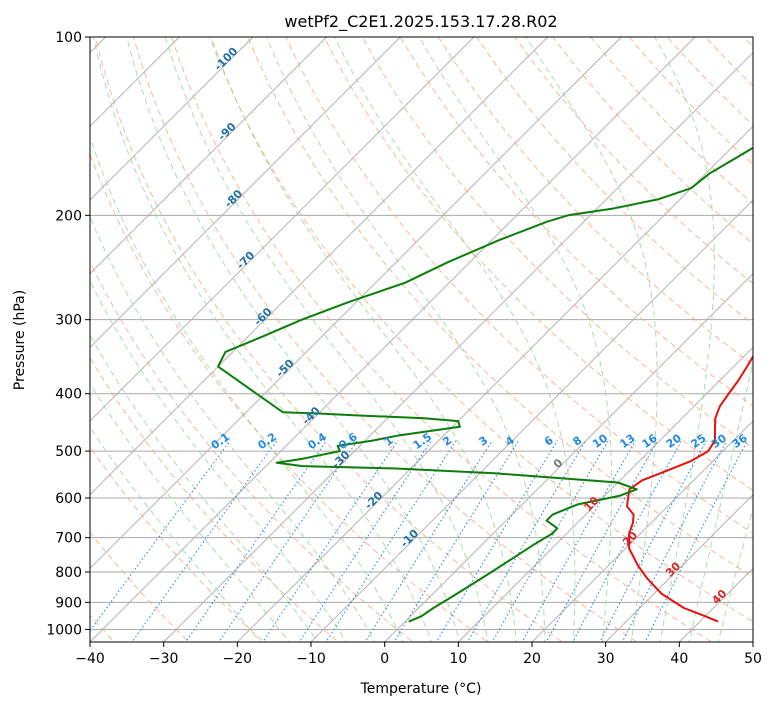 The height and width of the screenshot is (708, 775). What do you see at coordinates (68, 603) in the screenshot?
I see `y-tick-label: 900` at bounding box center [68, 603].